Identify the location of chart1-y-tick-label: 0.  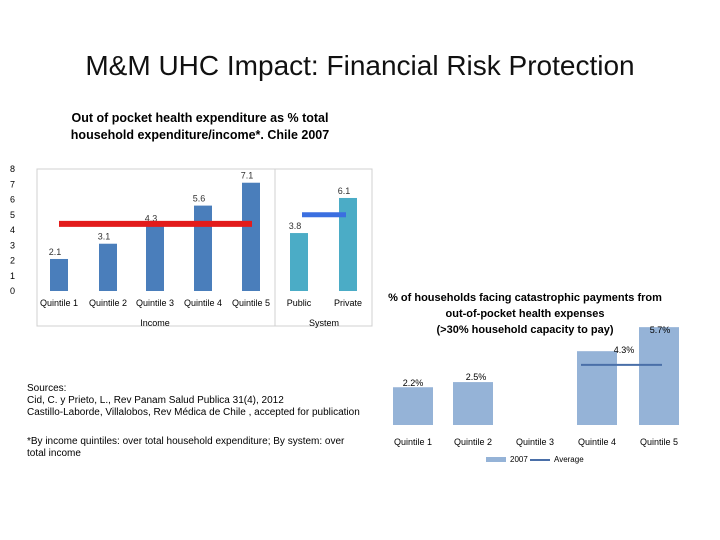
(12, 291).